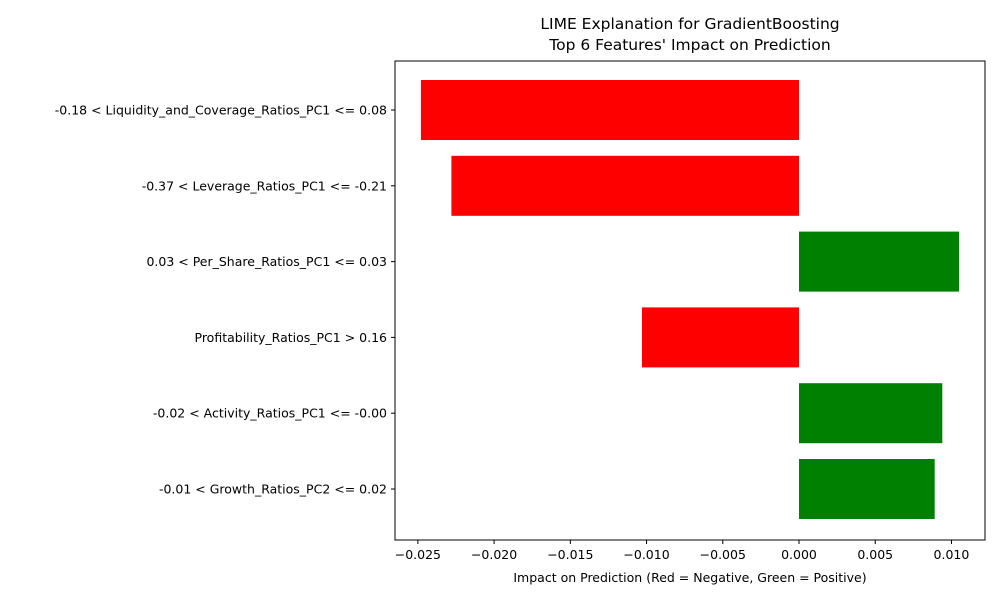 Image resolution: width=1000 pixels, height=600 pixels. What do you see at coordinates (799, 554) in the screenshot?
I see `x-tick-label: 0.000` at bounding box center [799, 554].